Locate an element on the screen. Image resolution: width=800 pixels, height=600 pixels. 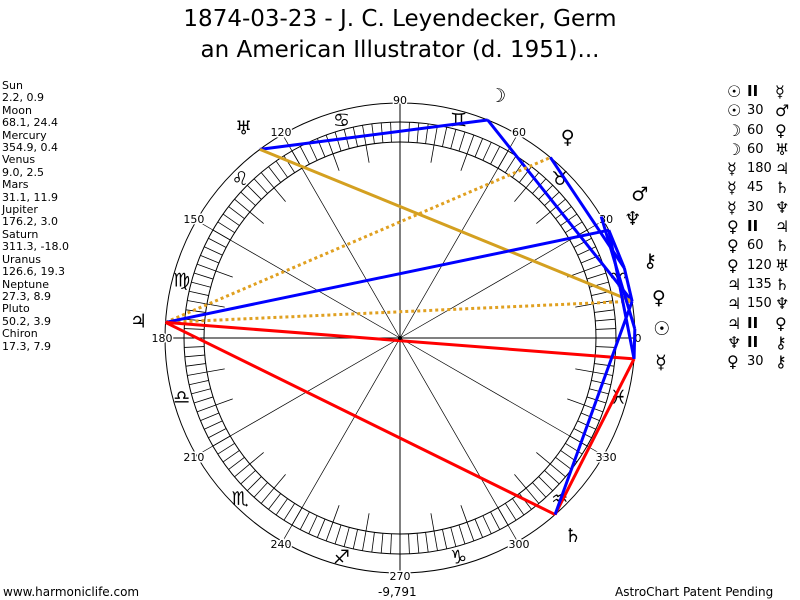
aspect-row: ☽ 60 ♅ is located at coordinates (762, 149).